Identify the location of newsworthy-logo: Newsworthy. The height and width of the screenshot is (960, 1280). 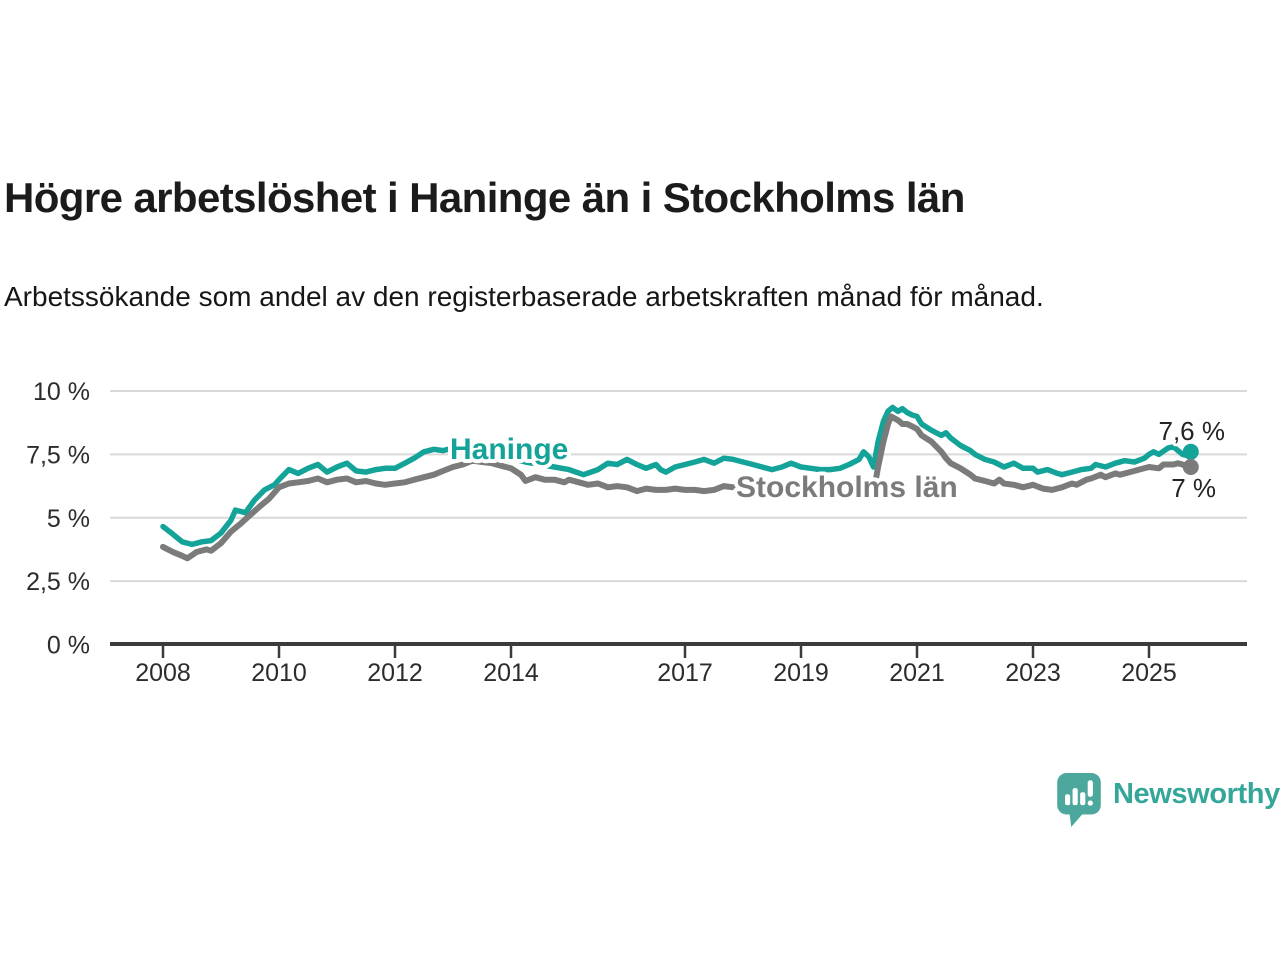
(1168, 800).